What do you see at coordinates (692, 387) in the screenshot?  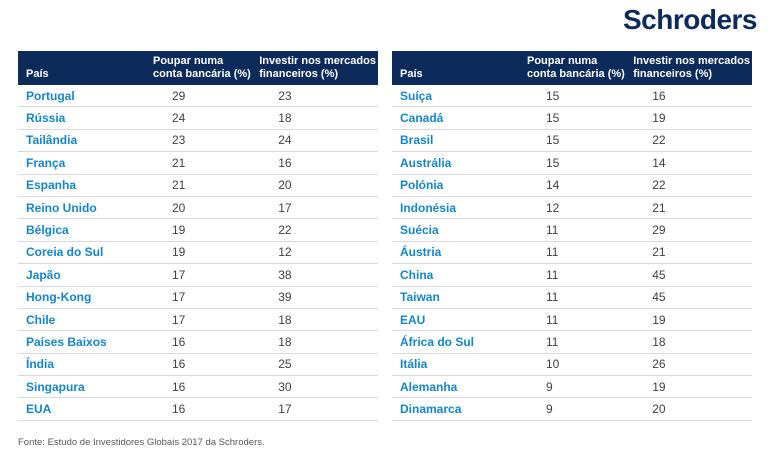 I see `invest-value-cell: 19` at bounding box center [692, 387].